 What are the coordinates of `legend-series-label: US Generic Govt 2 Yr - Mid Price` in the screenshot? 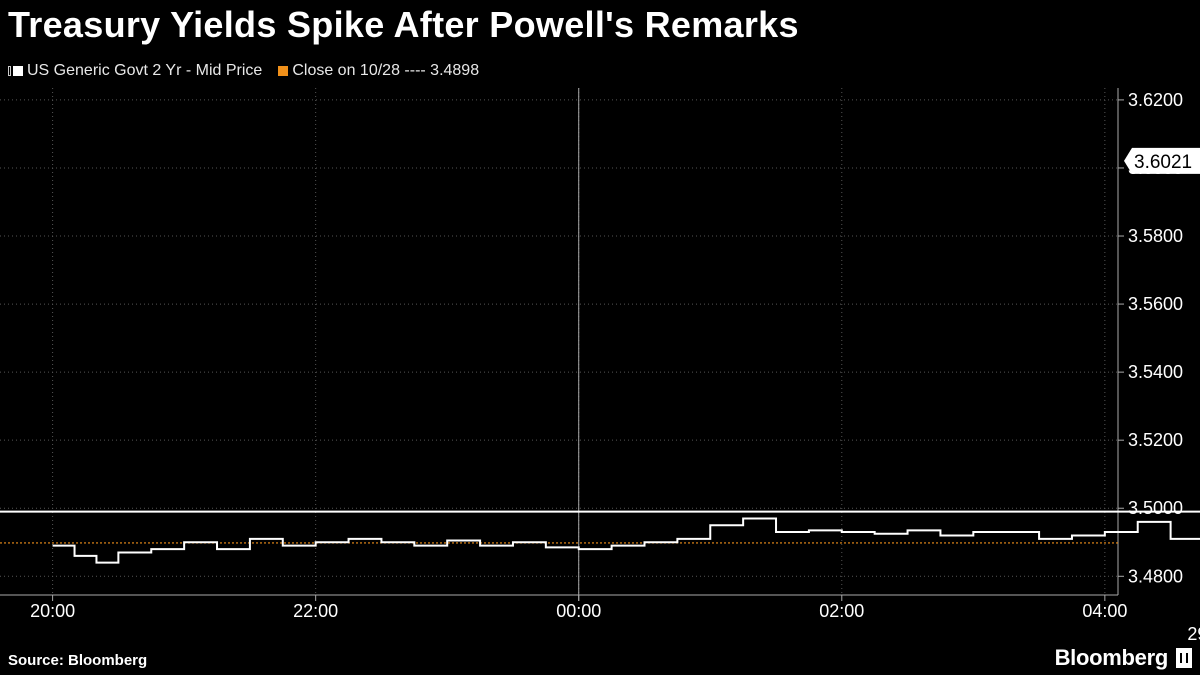 It's located at (145, 70).